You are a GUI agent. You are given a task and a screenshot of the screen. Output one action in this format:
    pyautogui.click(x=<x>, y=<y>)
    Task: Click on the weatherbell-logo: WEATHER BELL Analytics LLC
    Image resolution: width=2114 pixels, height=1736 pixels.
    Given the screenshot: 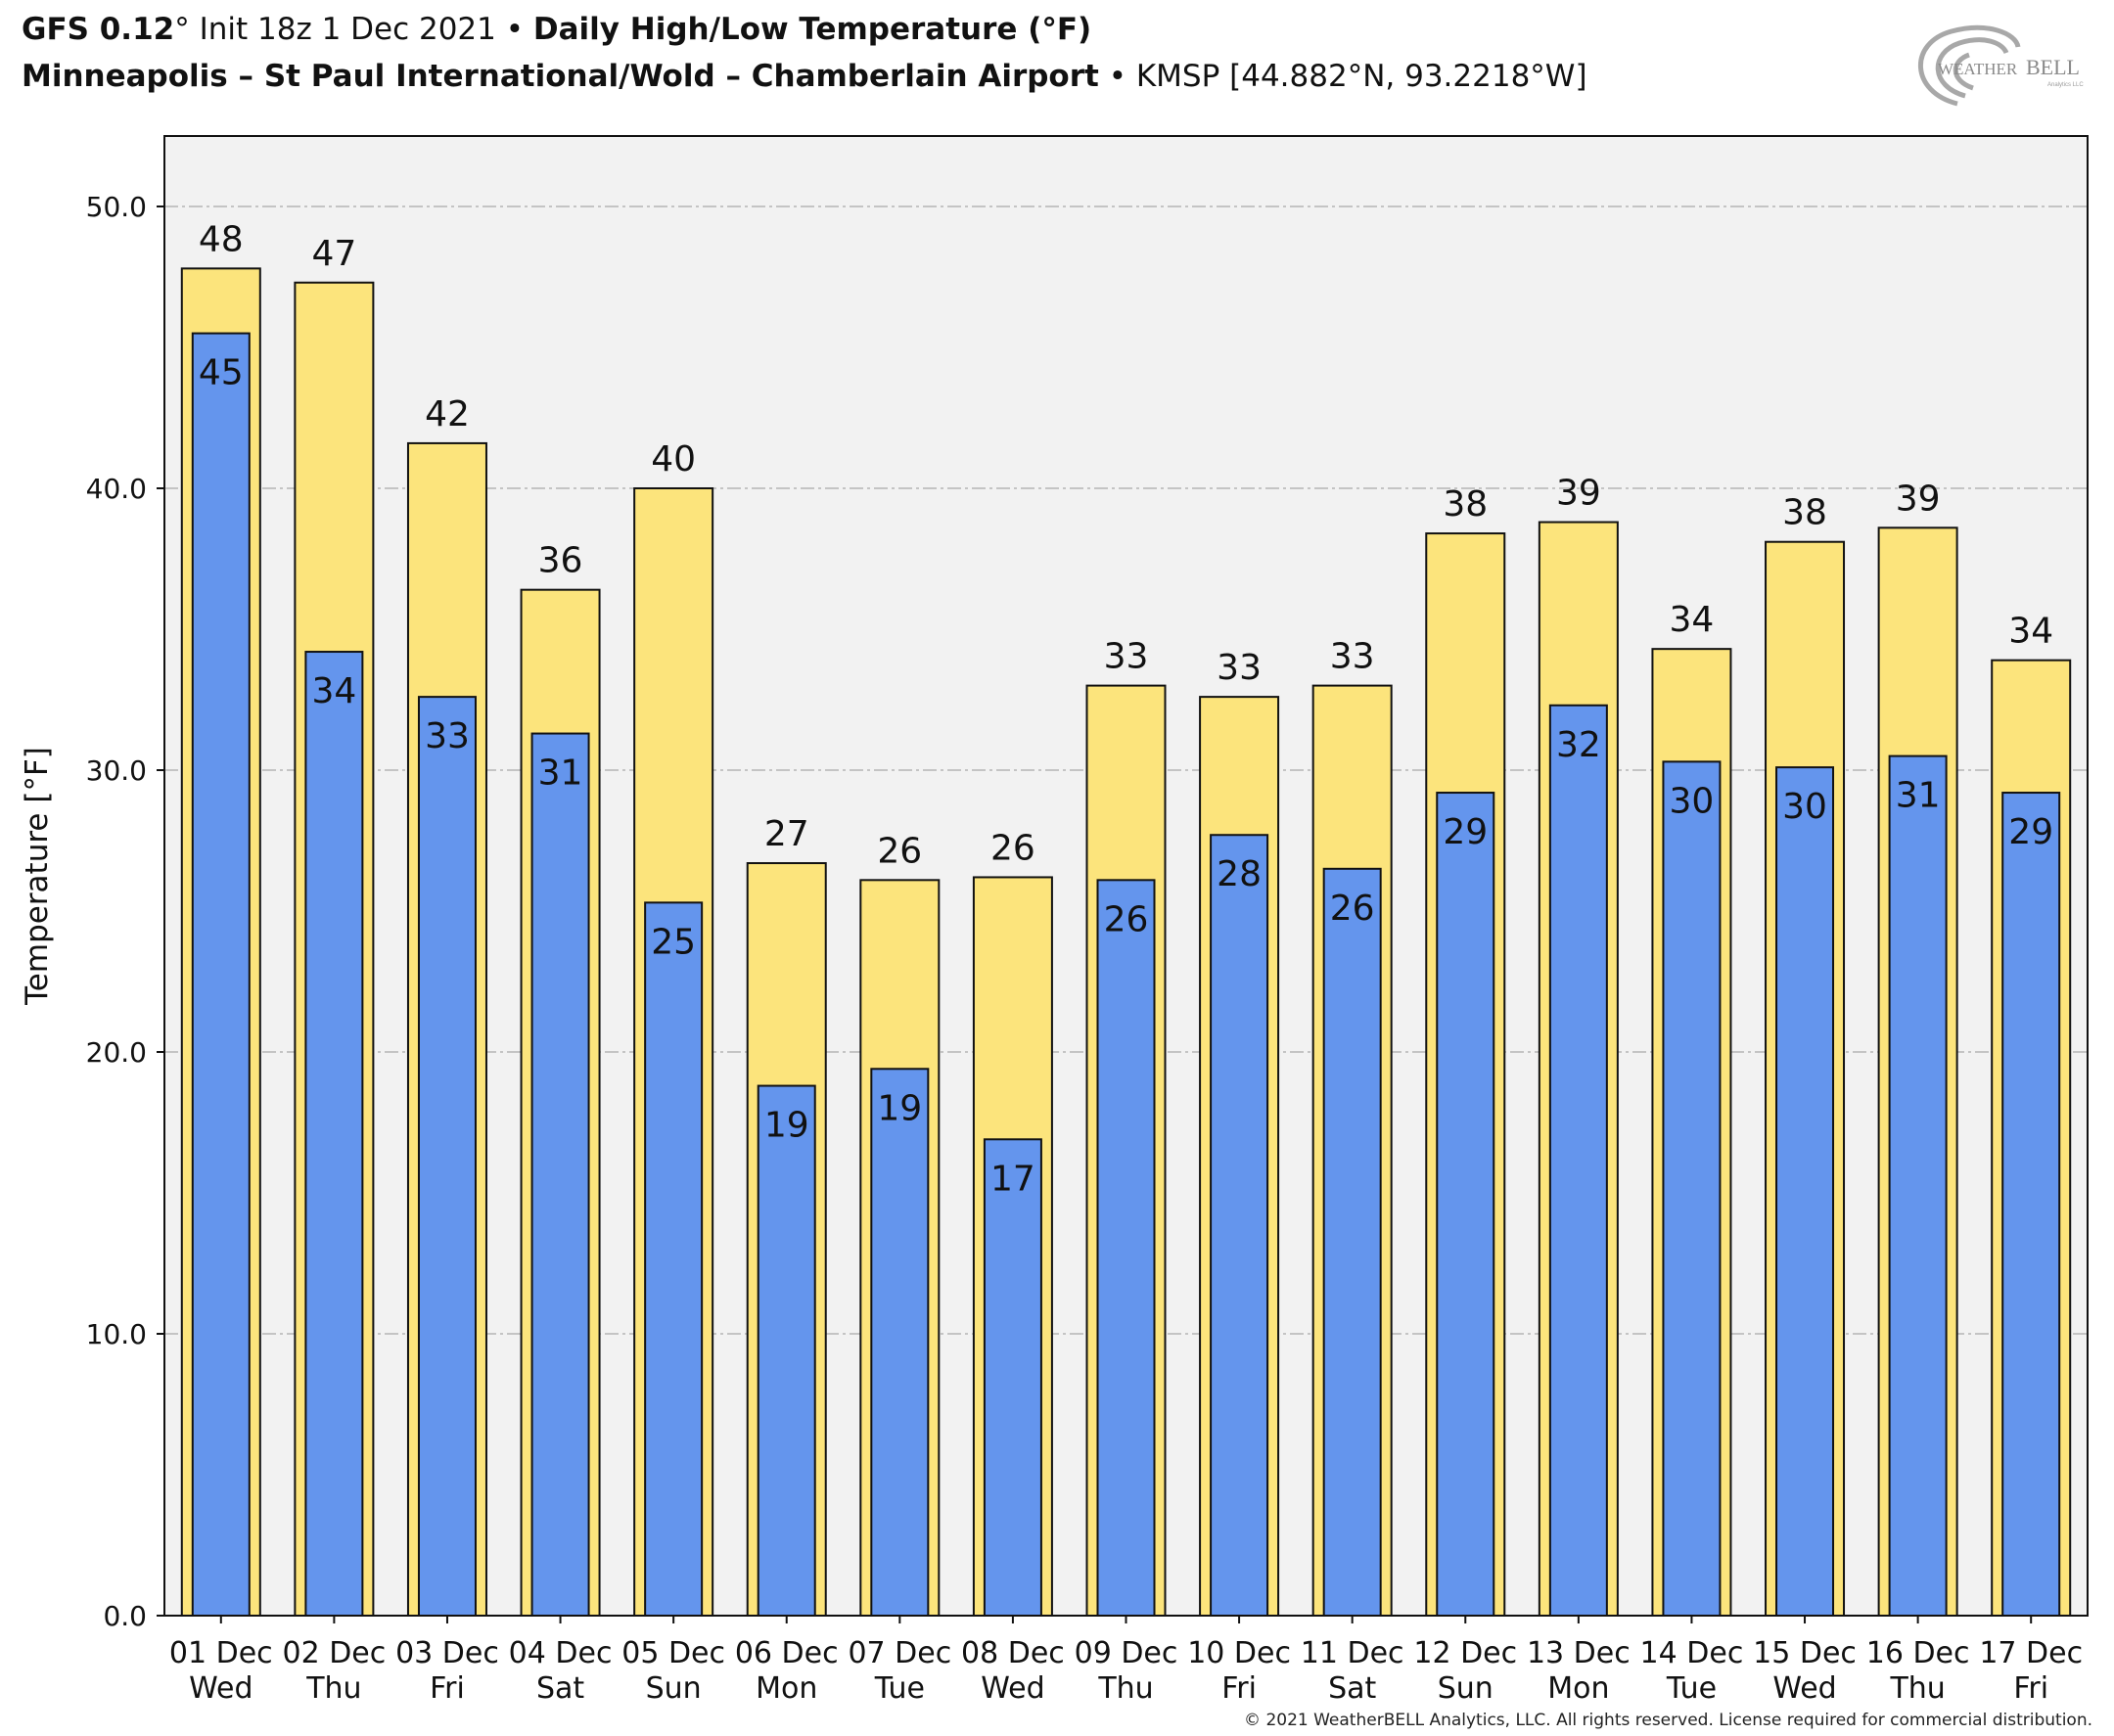 What is the action you would take?
    pyautogui.click(x=2000, y=65)
    